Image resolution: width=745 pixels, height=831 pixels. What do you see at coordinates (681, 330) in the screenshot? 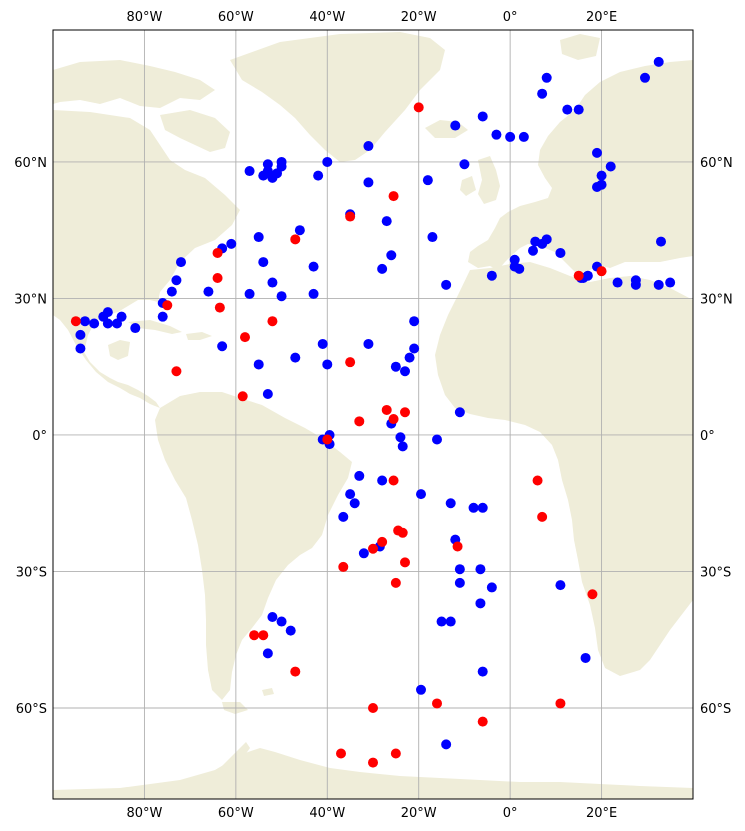
I see `arabian-landmass` at bounding box center [681, 330].